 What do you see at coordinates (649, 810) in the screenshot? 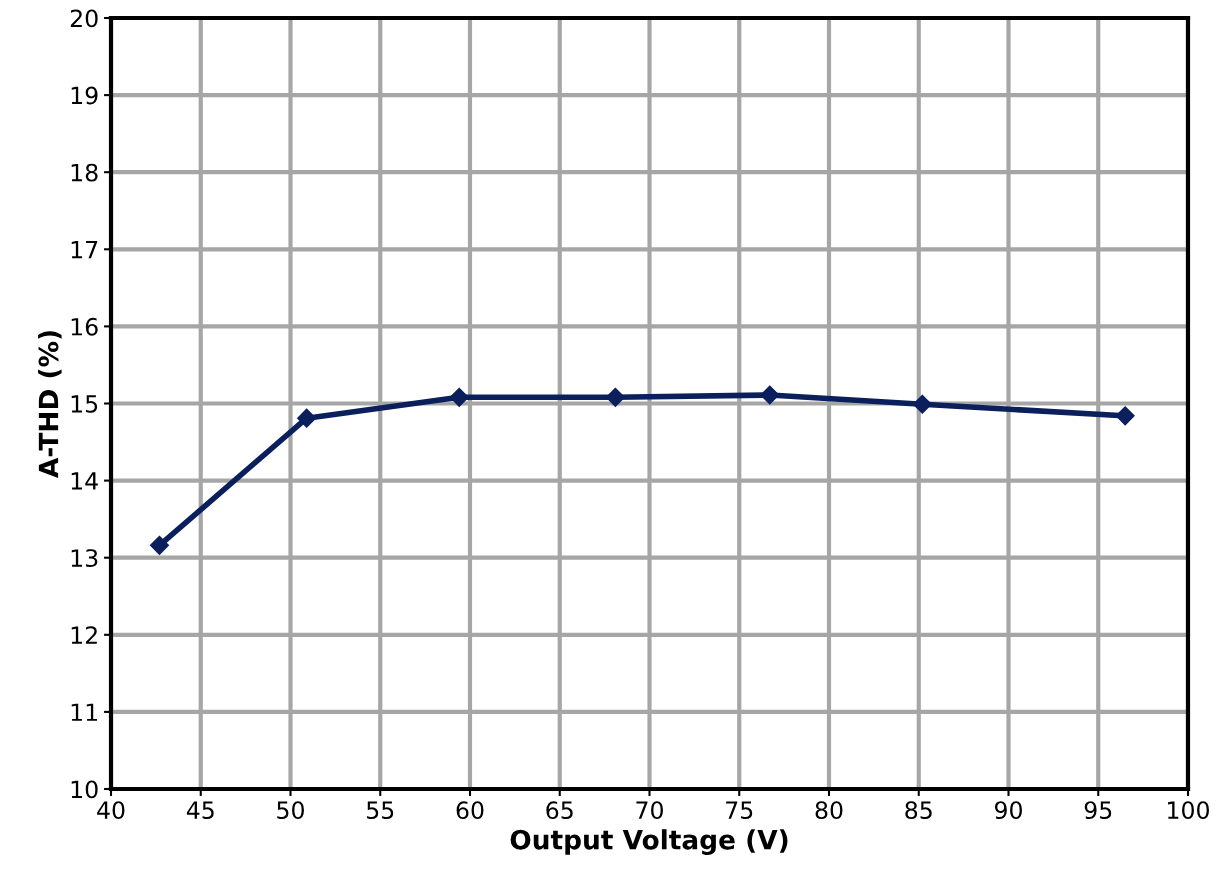
I see `x-tick-label: 70` at bounding box center [649, 810].